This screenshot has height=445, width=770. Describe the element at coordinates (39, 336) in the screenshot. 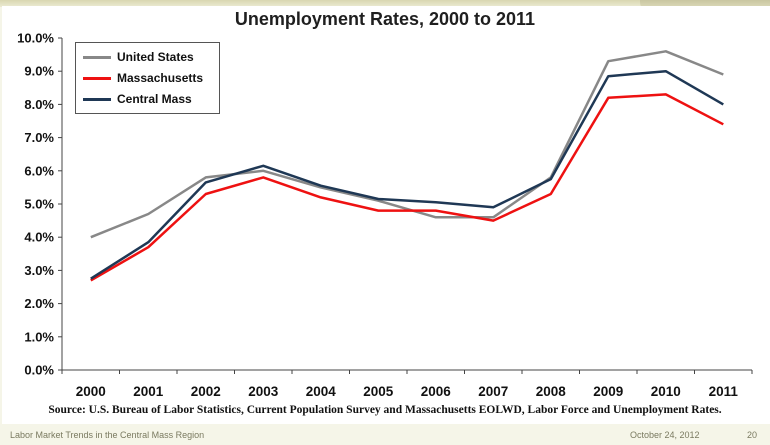

I see `y-tick-label: 1.0%` at that location.